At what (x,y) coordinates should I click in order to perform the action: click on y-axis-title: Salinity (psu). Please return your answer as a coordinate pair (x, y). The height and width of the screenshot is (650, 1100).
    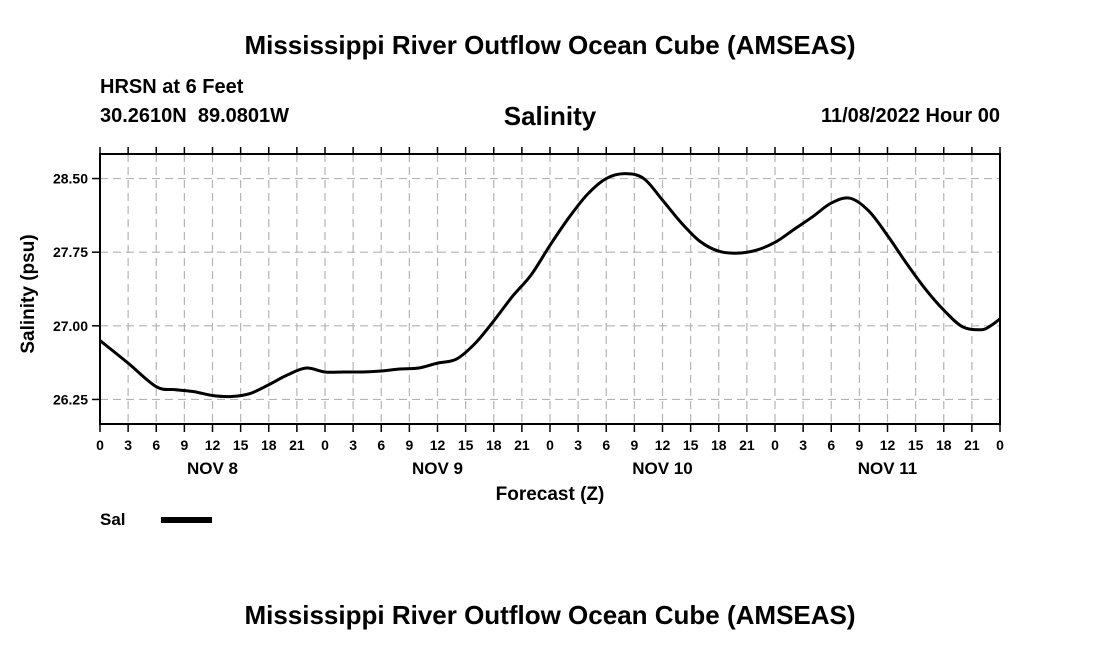
    Looking at the image, I should click on (28, 293).